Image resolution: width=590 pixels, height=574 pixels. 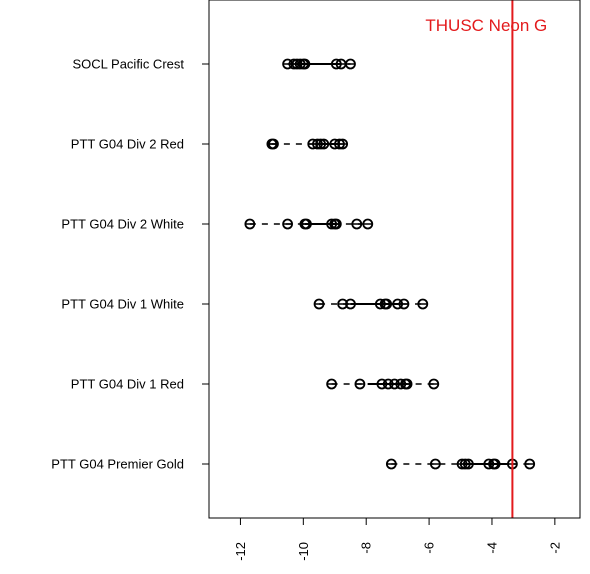 I want to click on x-axis: -12 -10 -8 -6 -4 -2, so click(x=397, y=539).